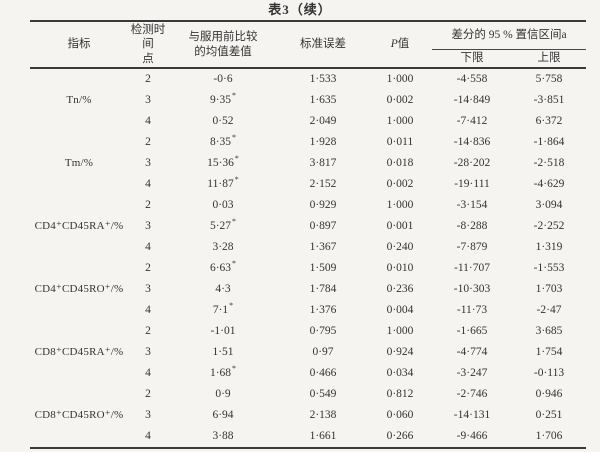 This screenshot has width=600, height=452. I want to click on header-ci-upper: 上限, so click(549, 59).